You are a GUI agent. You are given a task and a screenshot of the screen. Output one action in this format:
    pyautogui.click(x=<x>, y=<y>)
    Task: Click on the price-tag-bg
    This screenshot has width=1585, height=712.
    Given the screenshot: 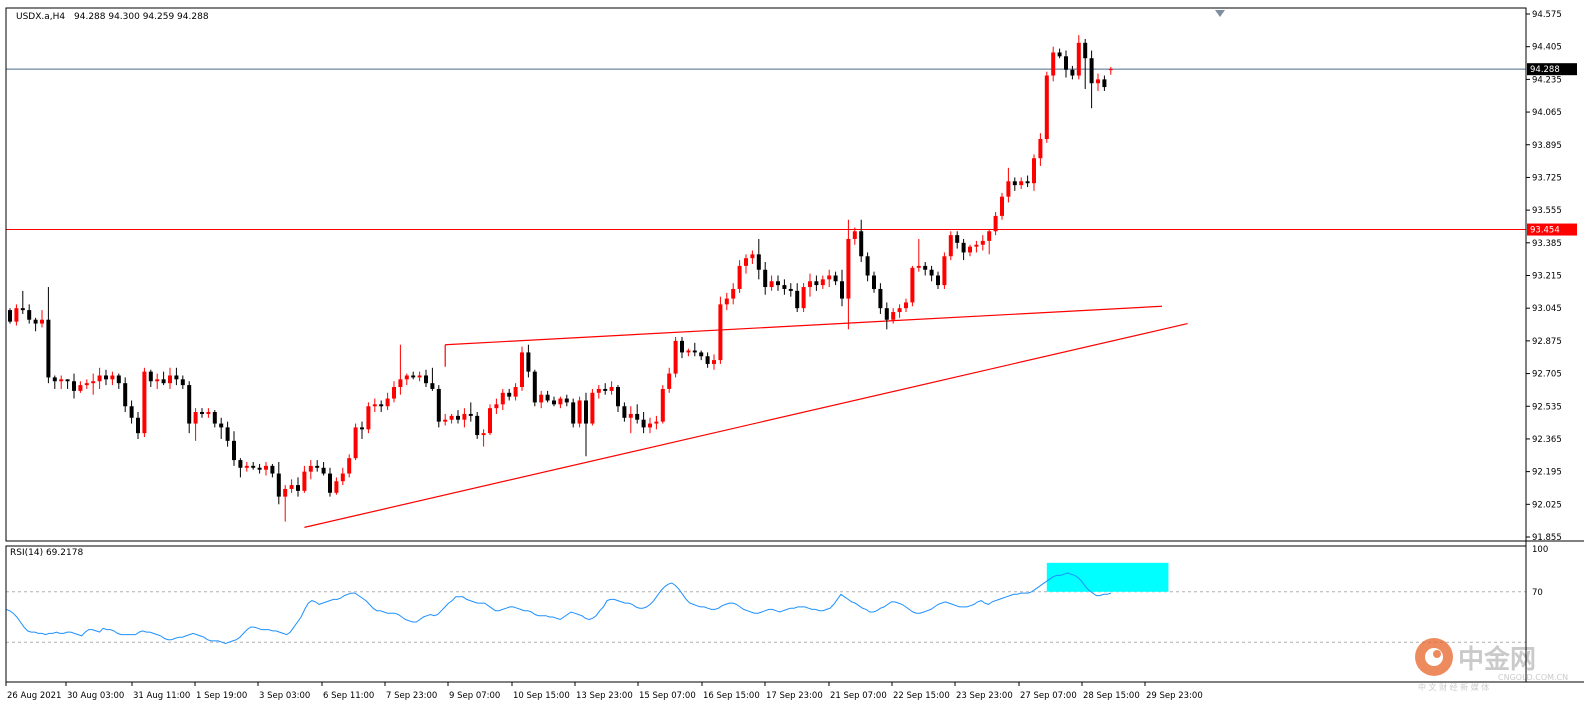 What is the action you would take?
    pyautogui.click(x=1552, y=69)
    